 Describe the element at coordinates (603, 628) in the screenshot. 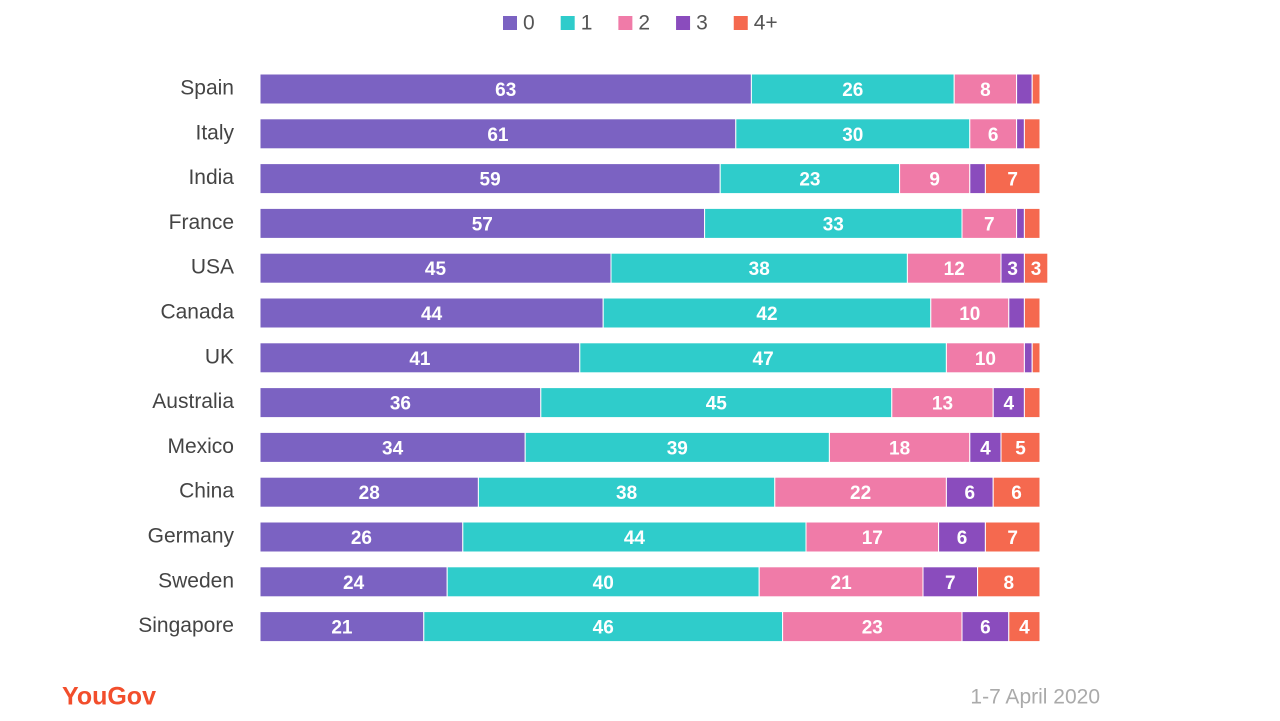

I see `value-label: 46` at that location.